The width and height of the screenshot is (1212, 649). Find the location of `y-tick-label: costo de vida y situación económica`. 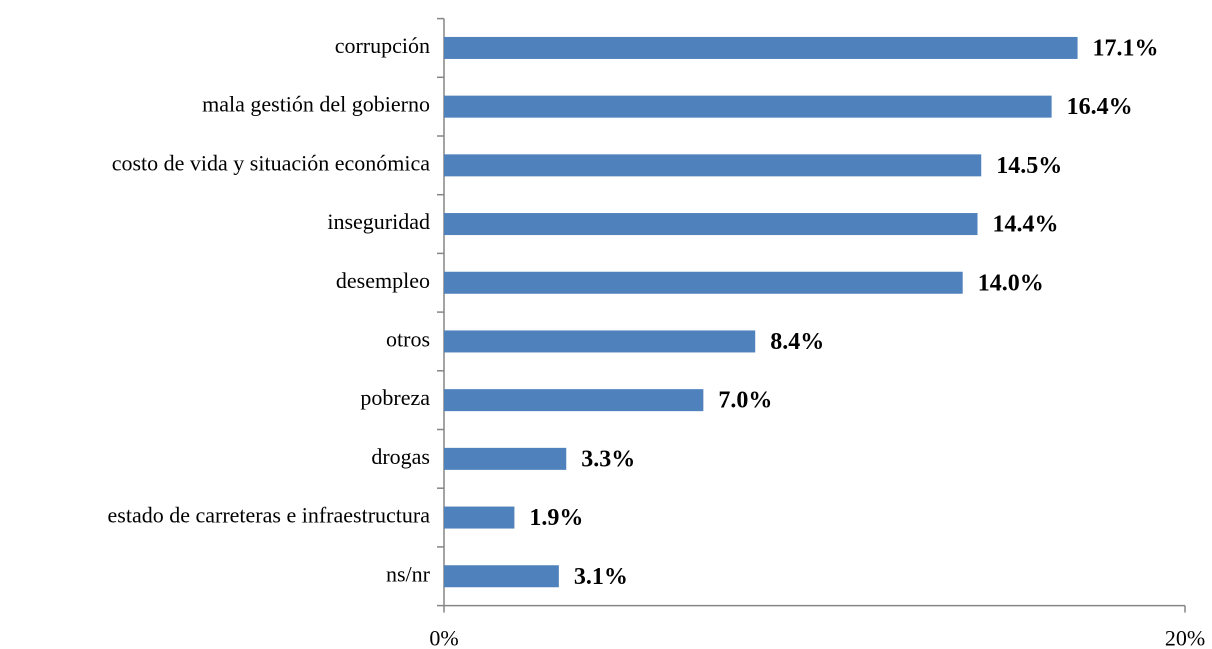

y-tick-label: costo de vida y situación económica is located at coordinates (271, 162).